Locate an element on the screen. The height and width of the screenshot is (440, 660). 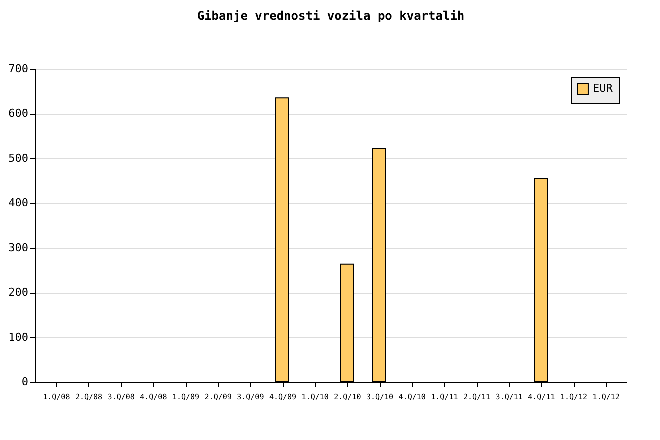
y-tick-label: 400 is located at coordinates (18, 203).